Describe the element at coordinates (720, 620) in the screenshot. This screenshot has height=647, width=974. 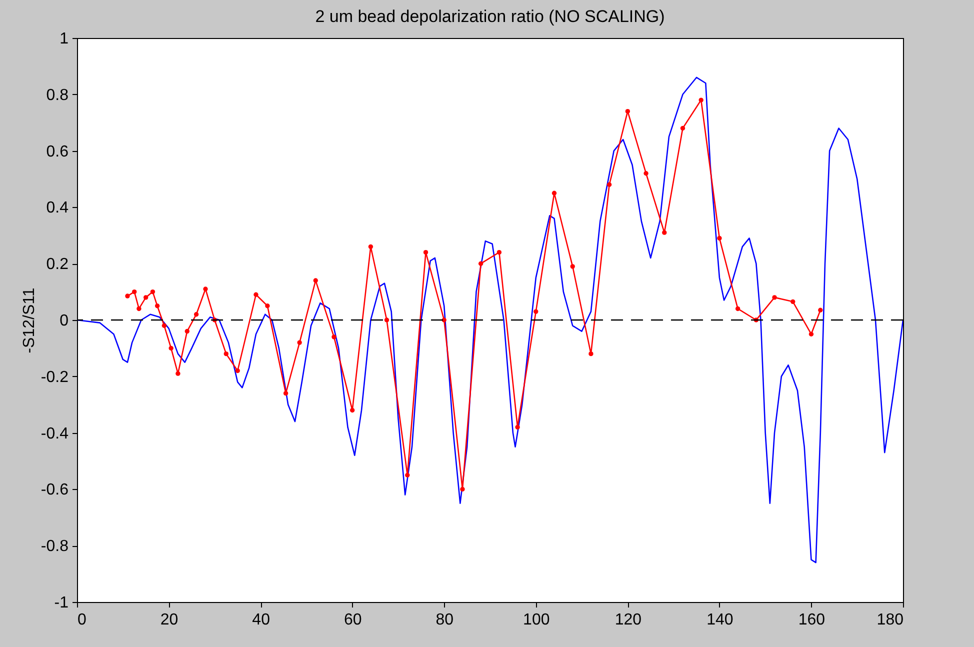
I see `x-tick-label: 140` at that location.